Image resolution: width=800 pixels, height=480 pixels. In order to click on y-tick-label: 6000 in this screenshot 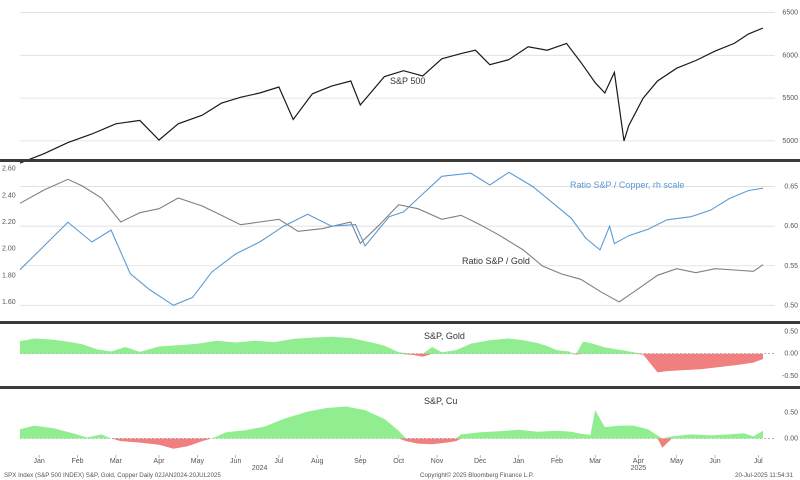, I will do `click(790, 55)`.